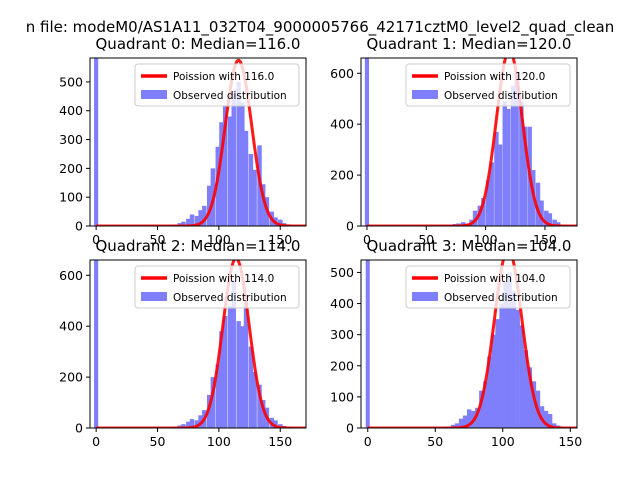  What do you see at coordinates (198, 44) in the screenshot?
I see `subplot-title: Quadrant 0: Median=116.0` at bounding box center [198, 44].